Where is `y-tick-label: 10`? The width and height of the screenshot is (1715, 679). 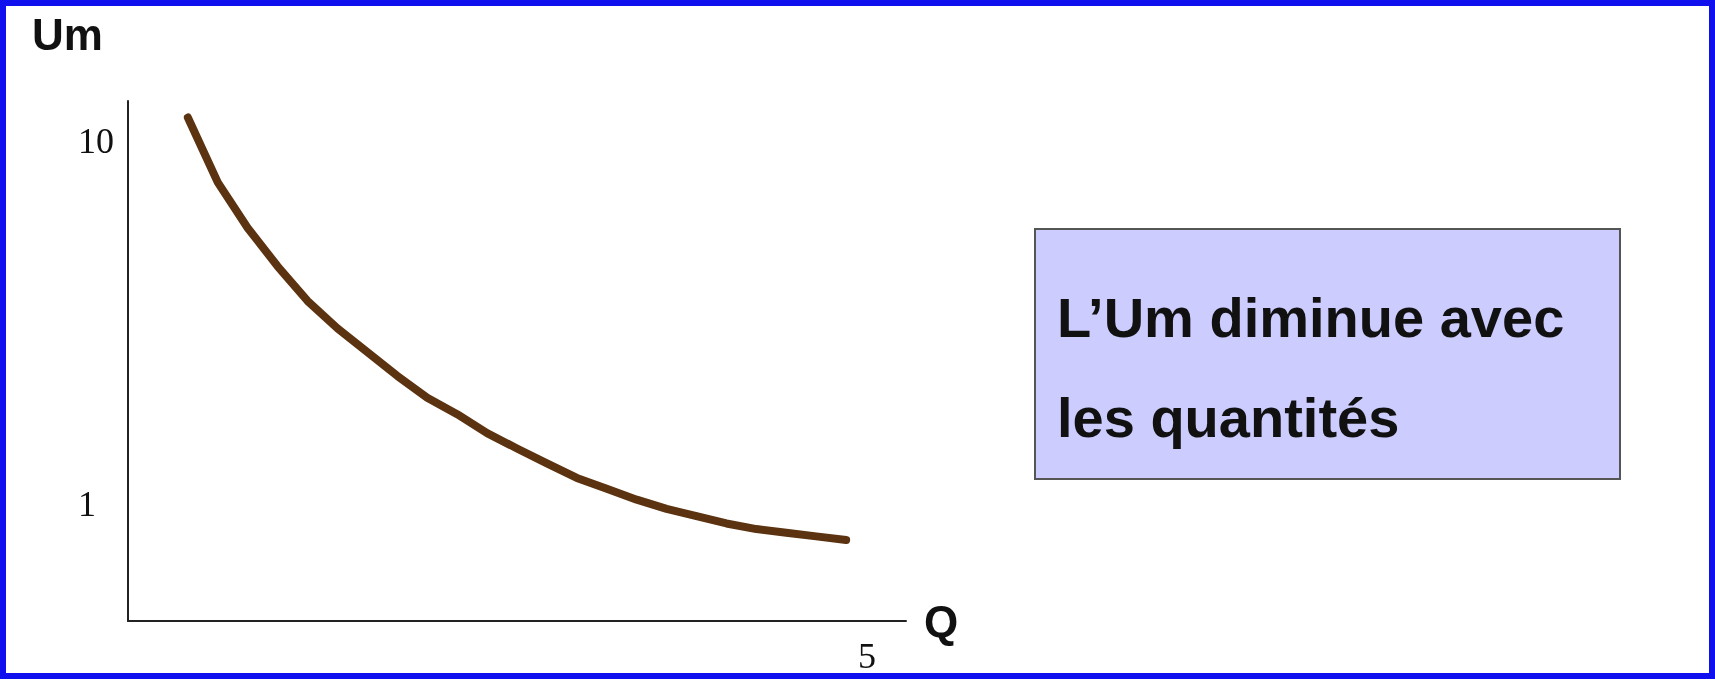
y-tick-label: 10 is located at coordinates (96, 141).